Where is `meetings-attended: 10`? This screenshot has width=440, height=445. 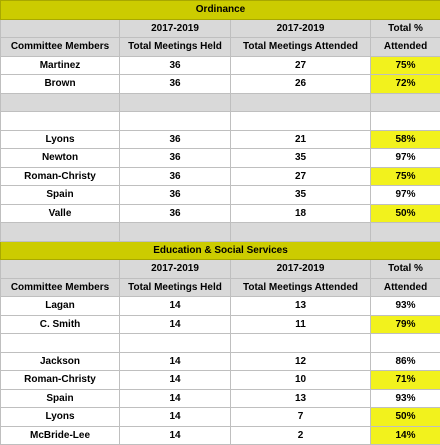 meetings-attended: 10 is located at coordinates (300, 380).